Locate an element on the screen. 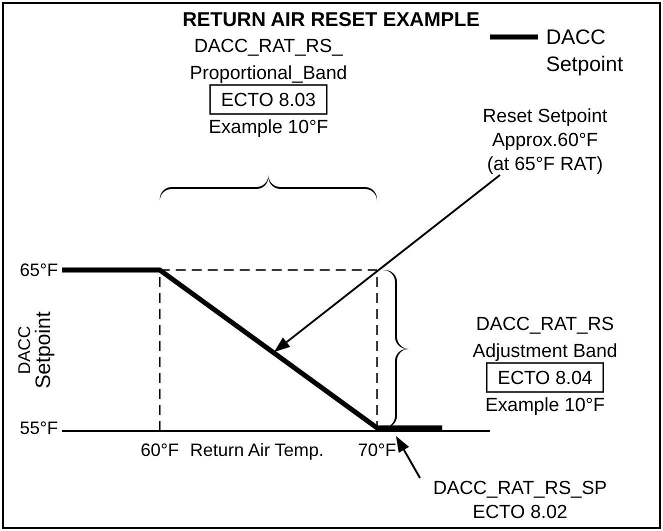 This screenshot has width=663, height=531. text: ECTO 8.03 is located at coordinates (268, 100).